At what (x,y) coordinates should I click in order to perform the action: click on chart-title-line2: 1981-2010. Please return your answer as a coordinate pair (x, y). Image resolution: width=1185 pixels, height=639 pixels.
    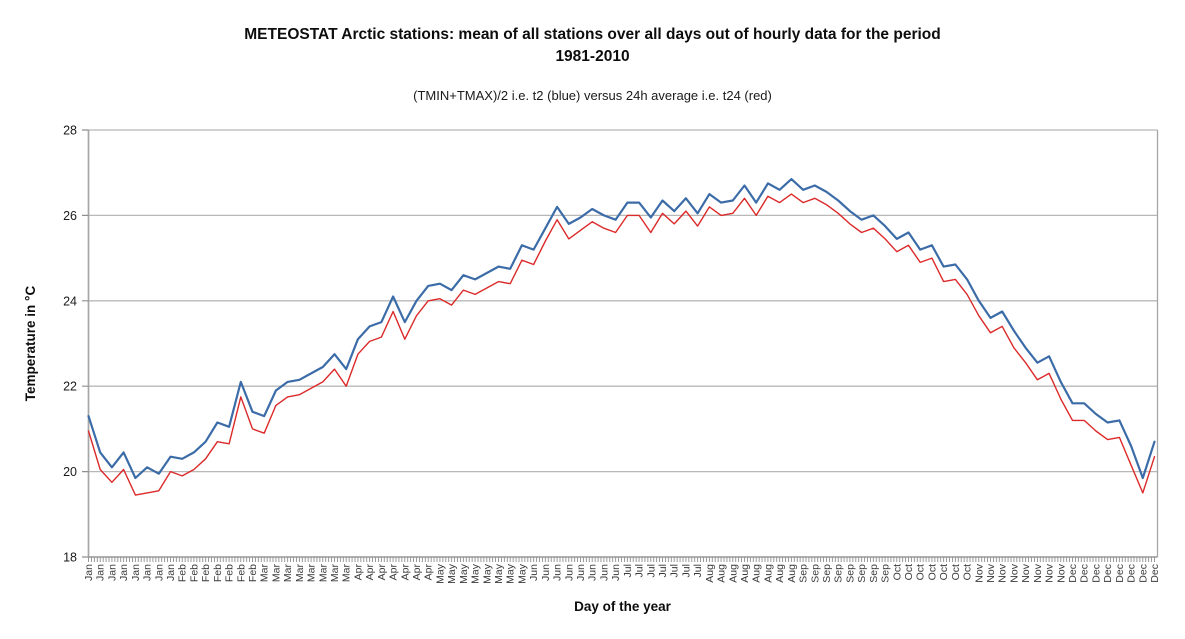
    Looking at the image, I should click on (592, 56).